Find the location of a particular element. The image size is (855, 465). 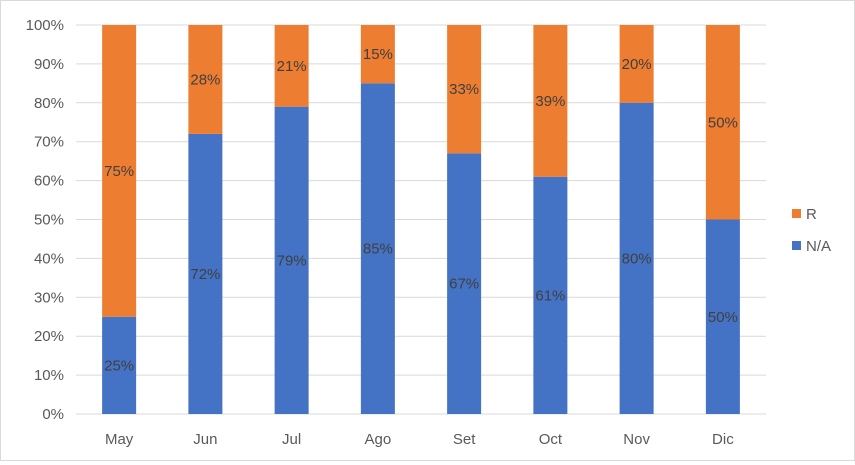

y-tick-label: 60% is located at coordinates (49, 181).